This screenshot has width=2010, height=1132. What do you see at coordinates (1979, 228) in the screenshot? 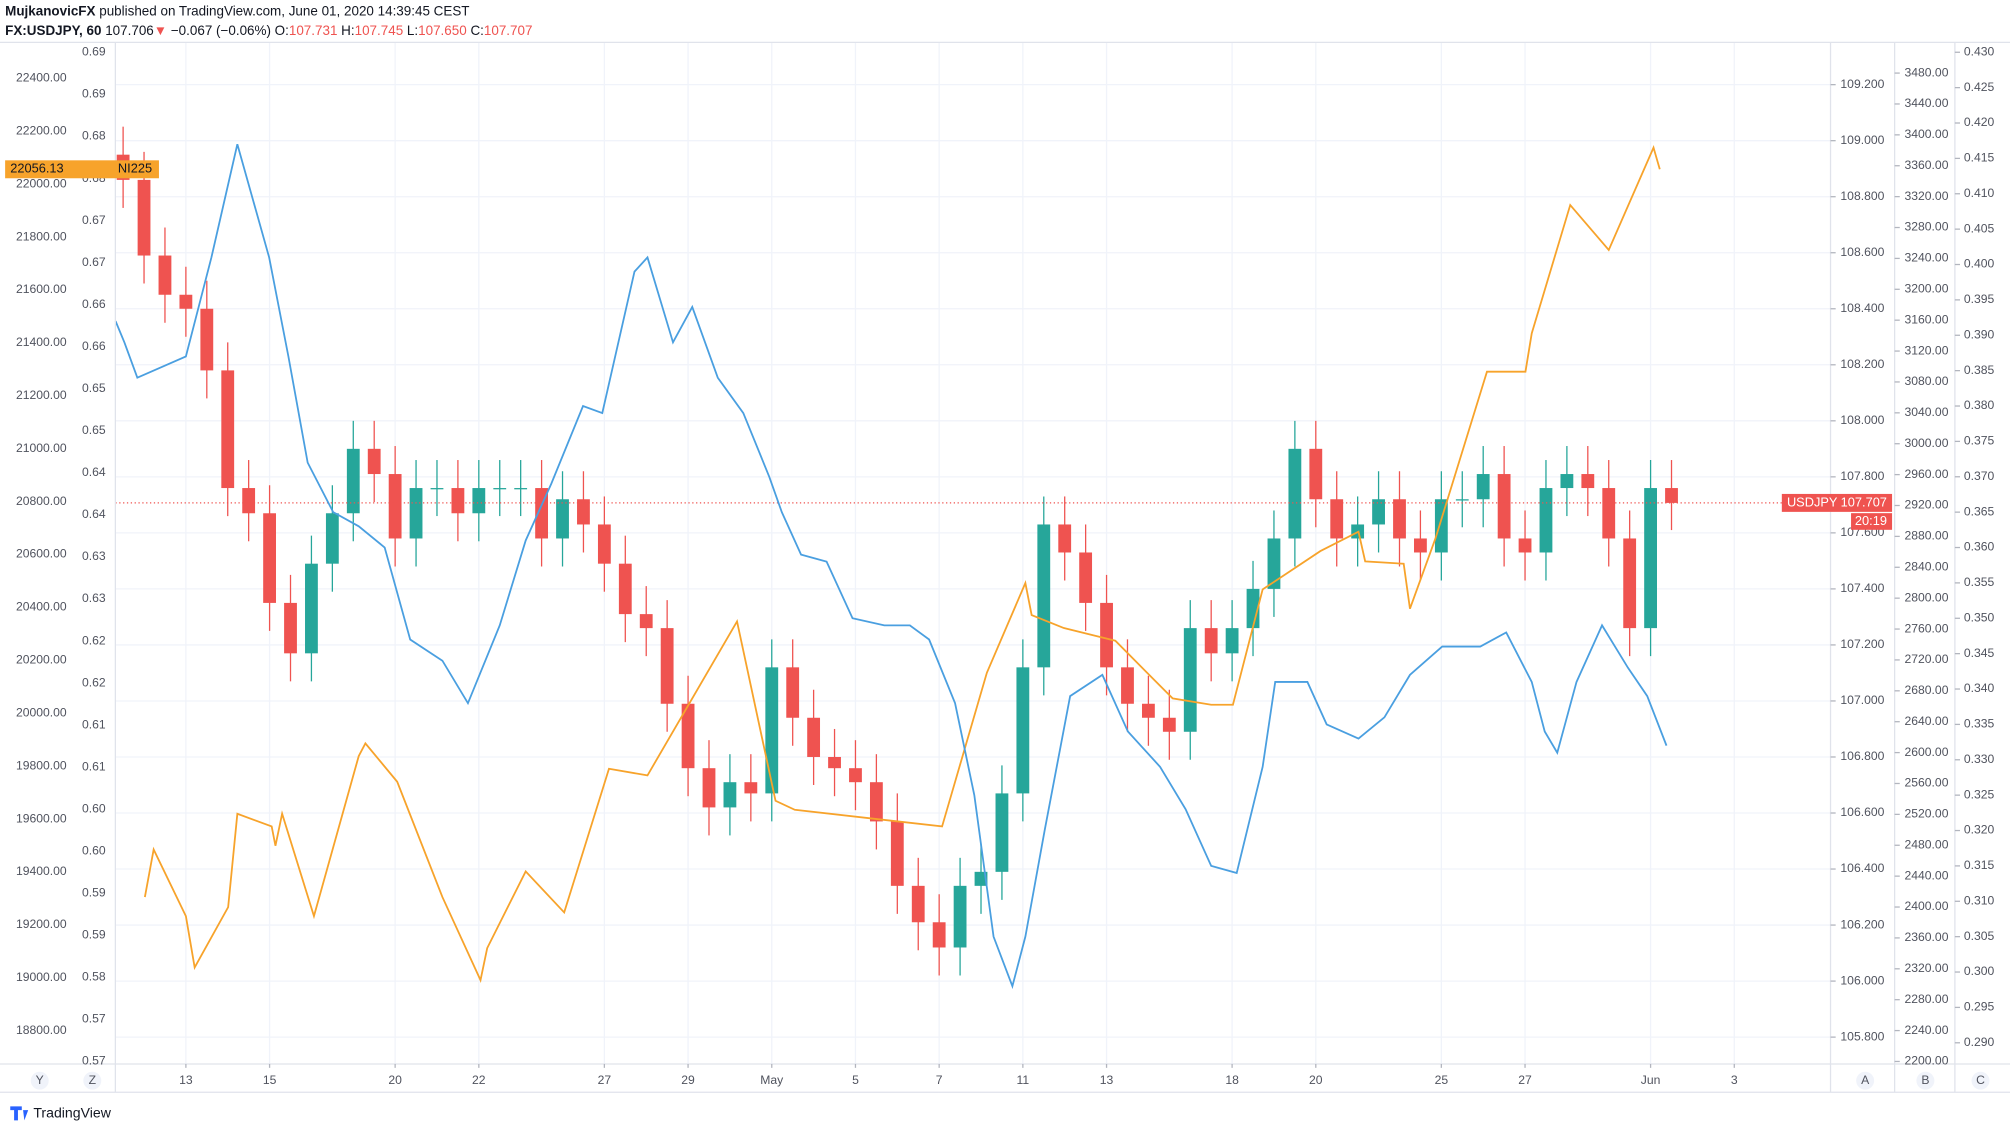
I see `y-tick-label: 0.405` at bounding box center [1979, 228].